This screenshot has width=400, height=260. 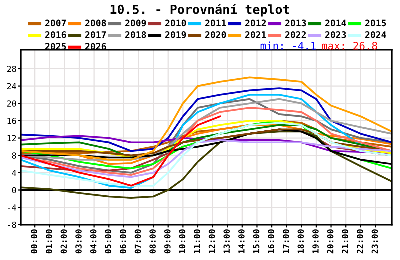 I want to click on legend-label: 2009, so click(x=136, y=23).